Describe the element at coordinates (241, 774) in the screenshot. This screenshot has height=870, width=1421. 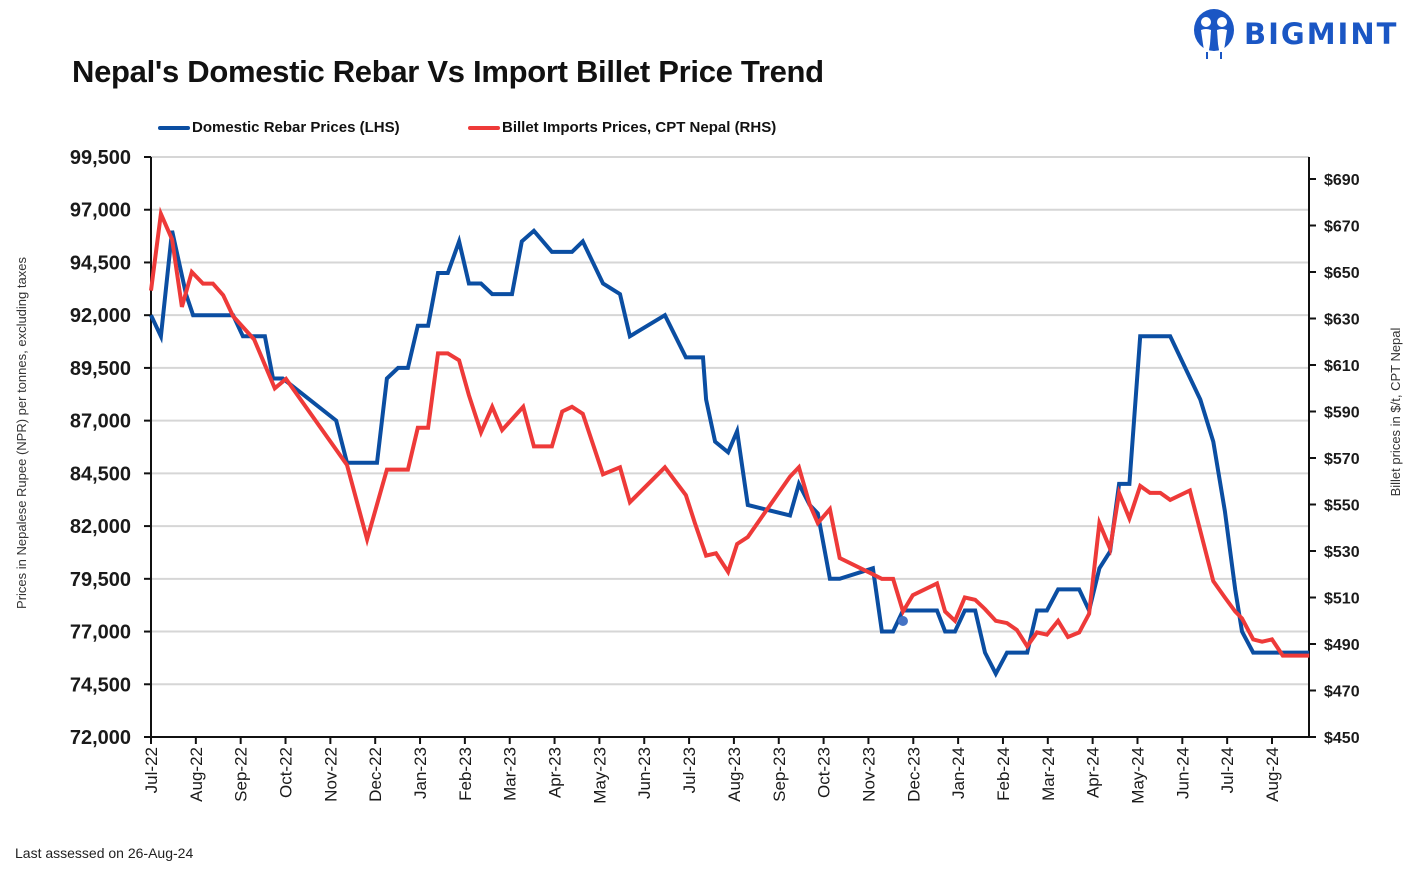
I see `x-tick-label: Sep-22` at that location.